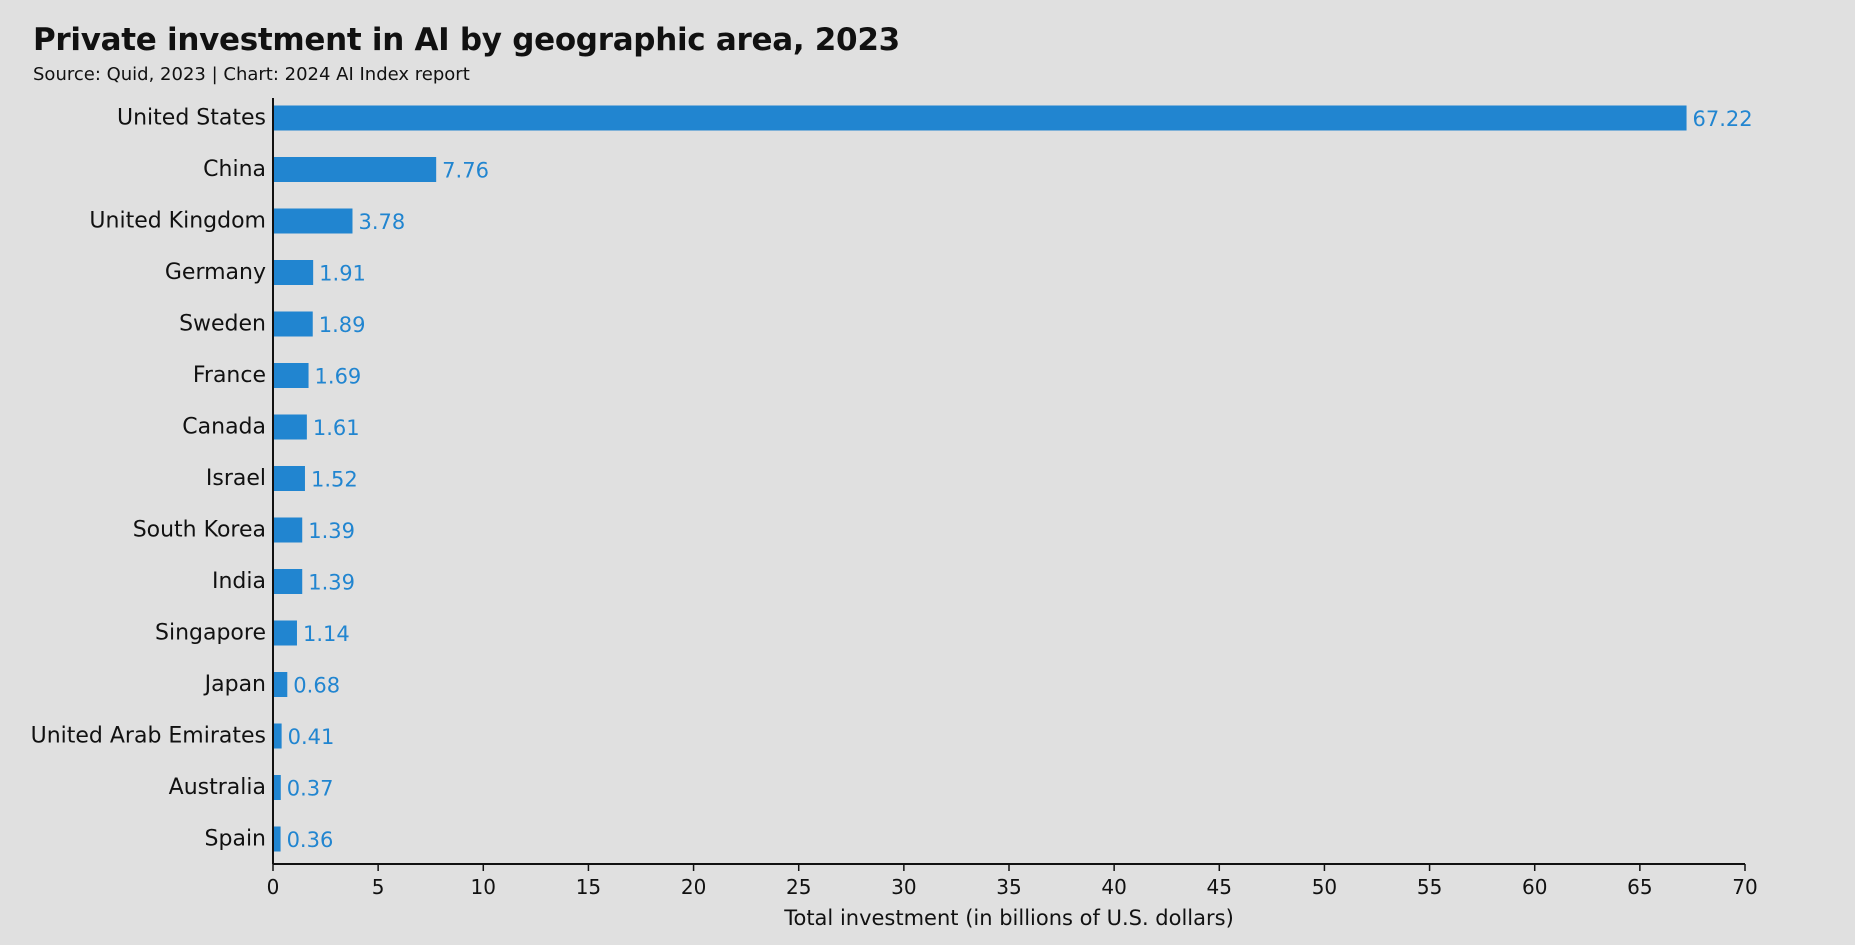 This screenshot has height=945, width=1855. What do you see at coordinates (334, 480) in the screenshot?
I see `value-label-7: 1.52` at bounding box center [334, 480].